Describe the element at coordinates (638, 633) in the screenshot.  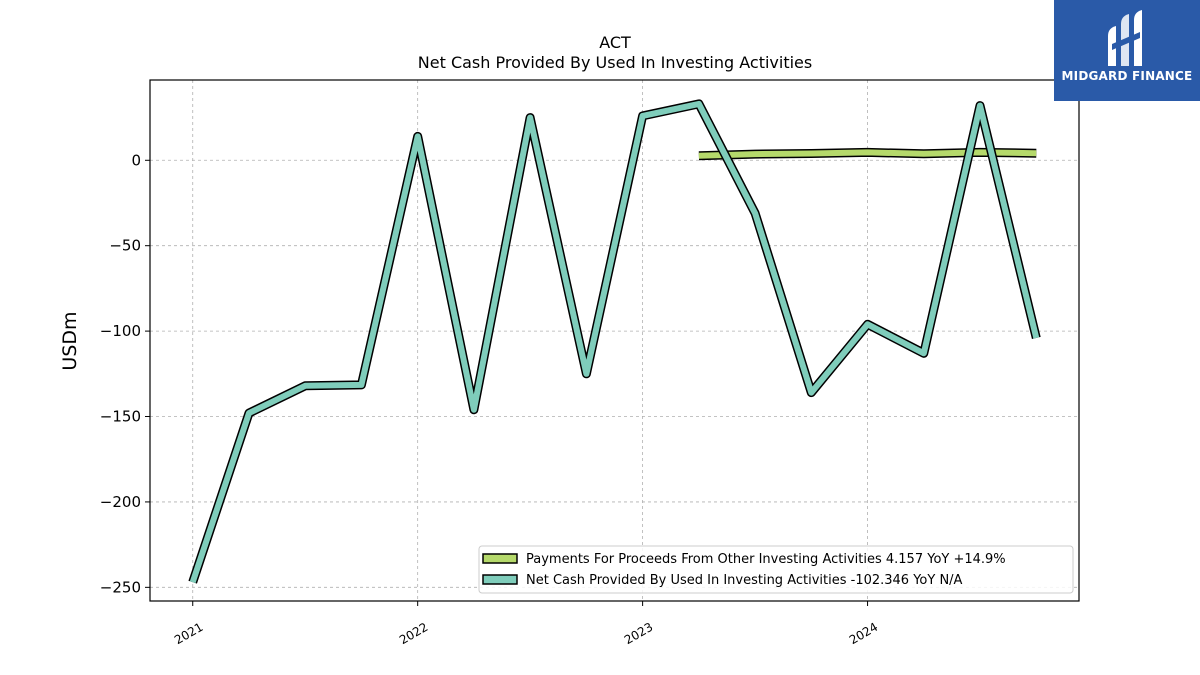
I see `x-tick-label: 2023` at that location.